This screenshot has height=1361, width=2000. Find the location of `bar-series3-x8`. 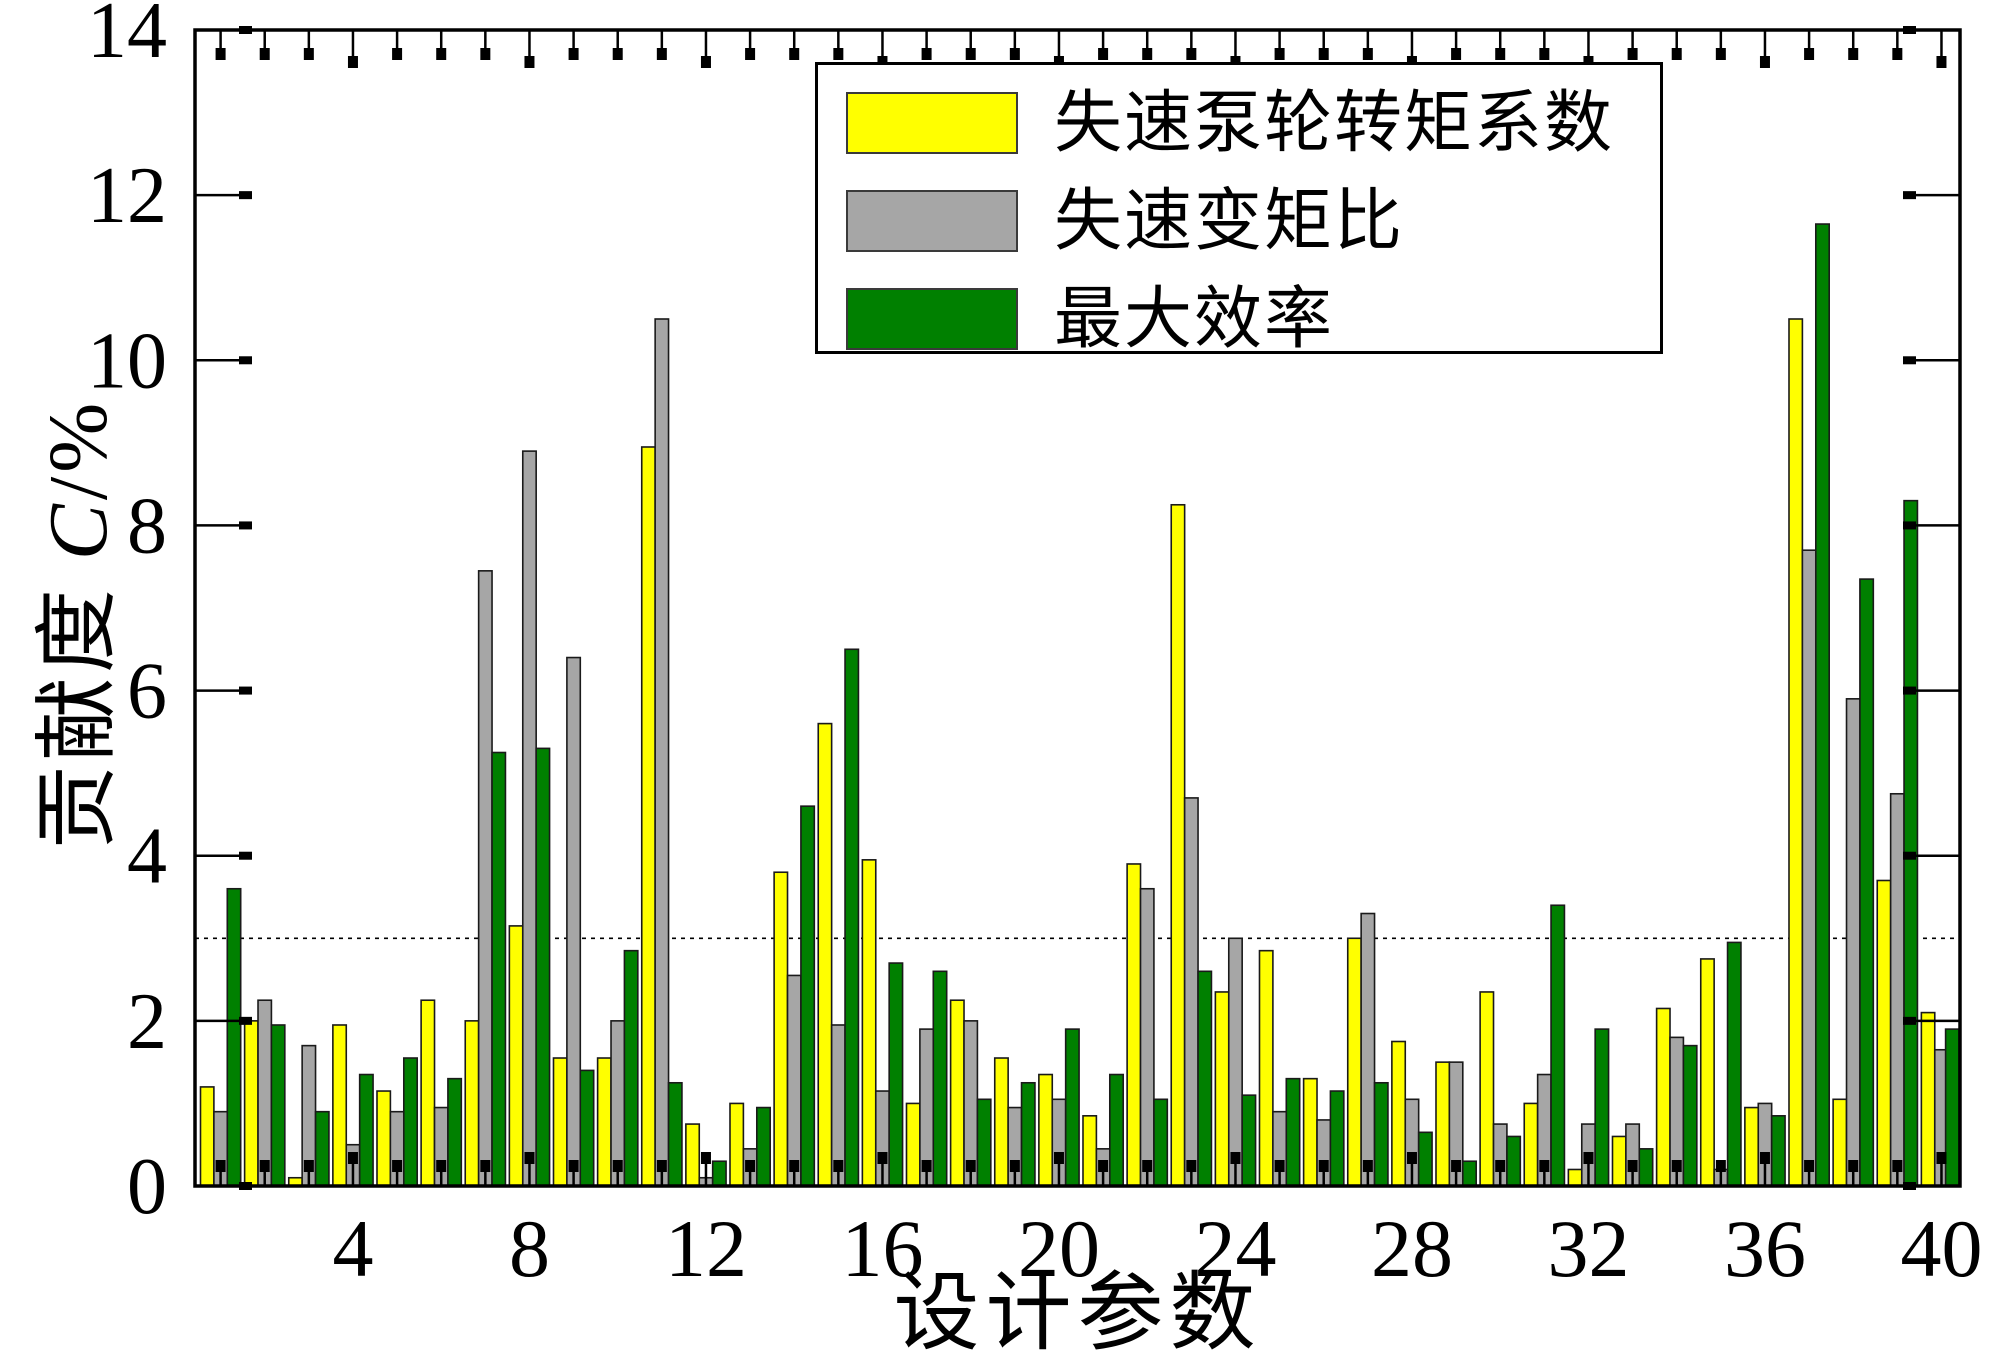

bar-series3-x8 is located at coordinates (543, 967).